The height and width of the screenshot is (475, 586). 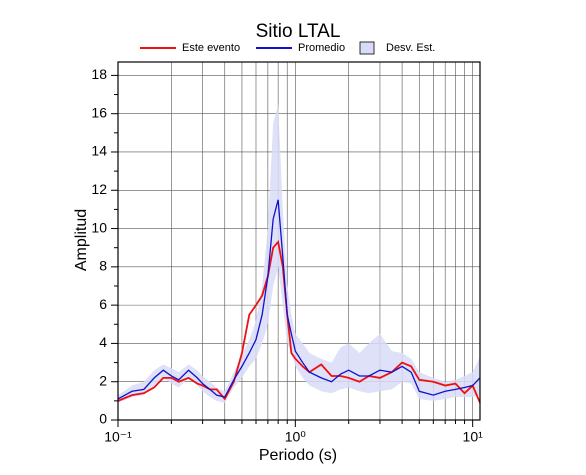 I want to click on y-tick-label: 18, so click(x=99, y=74).